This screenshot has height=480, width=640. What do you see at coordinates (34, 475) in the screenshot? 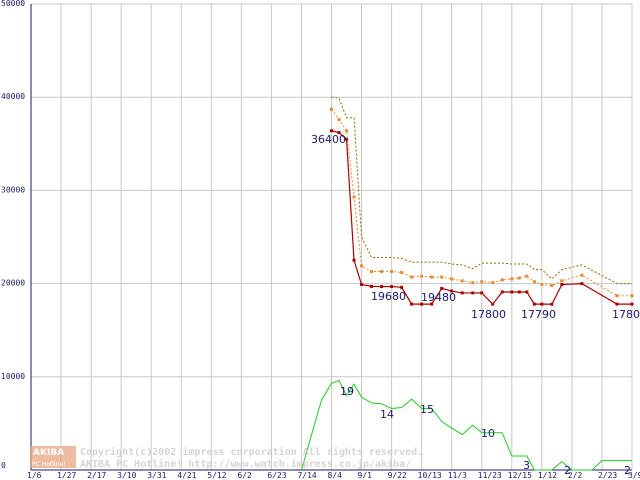
I see `x-tick-label: 1/6` at bounding box center [34, 475].